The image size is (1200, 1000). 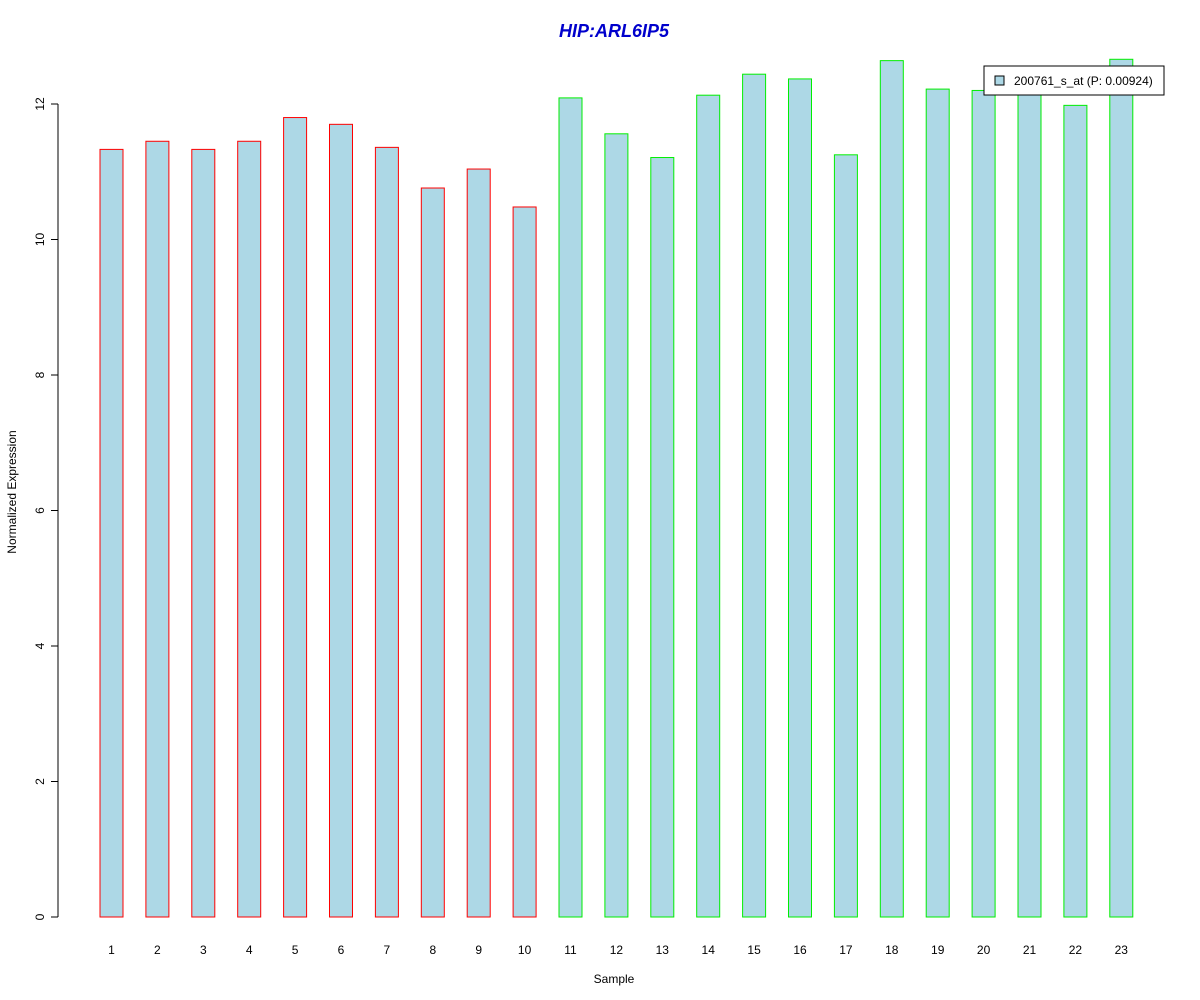 I want to click on x-tick-labels: 1 2 3 4 5 6 7 8 9 10 11 12 13 14 15 16 17 18 19 20 21 22 23, so click(x=618, y=950).